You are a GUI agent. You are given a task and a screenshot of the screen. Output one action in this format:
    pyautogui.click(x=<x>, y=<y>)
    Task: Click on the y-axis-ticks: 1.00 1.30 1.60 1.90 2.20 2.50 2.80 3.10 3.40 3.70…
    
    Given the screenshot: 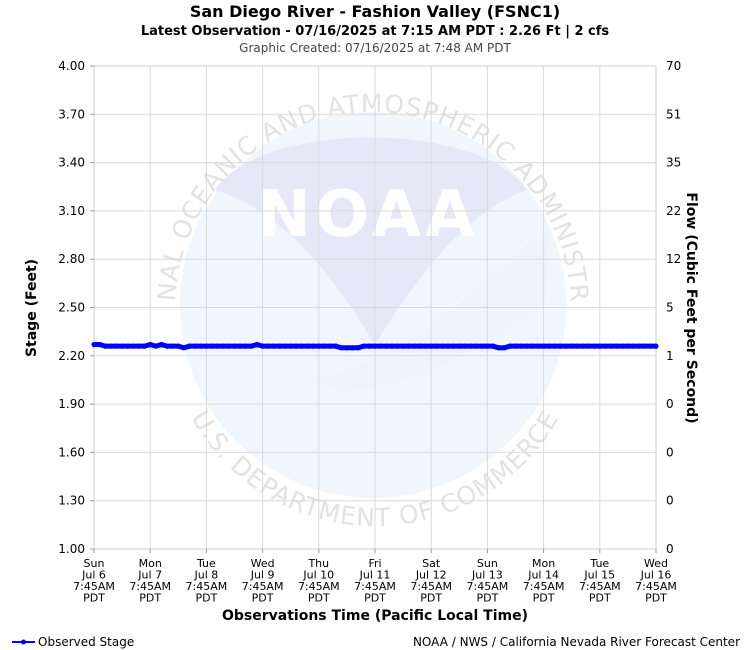 What is the action you would take?
    pyautogui.click(x=76, y=307)
    